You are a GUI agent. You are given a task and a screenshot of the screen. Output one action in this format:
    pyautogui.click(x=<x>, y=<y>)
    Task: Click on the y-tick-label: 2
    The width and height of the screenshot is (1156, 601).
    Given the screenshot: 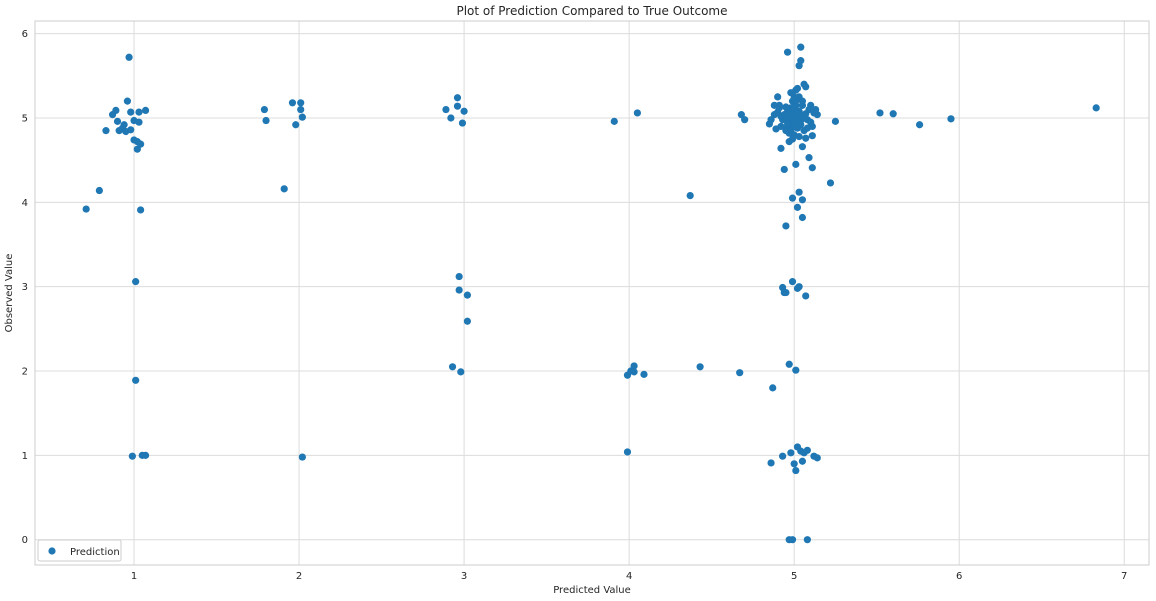 What is the action you would take?
    pyautogui.click(x=25, y=372)
    